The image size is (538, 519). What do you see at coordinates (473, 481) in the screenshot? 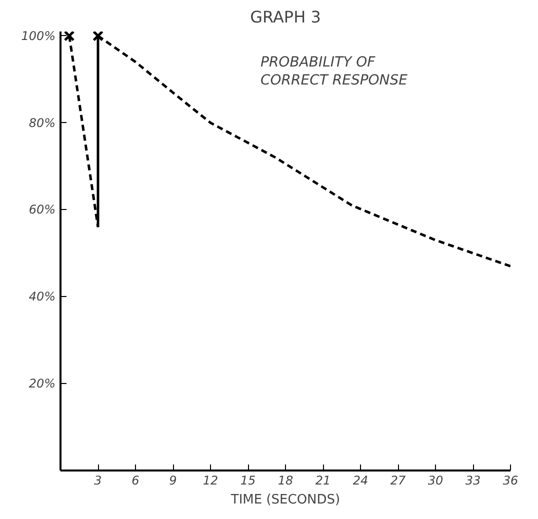
I see `x-tick-label: 33` at bounding box center [473, 481].